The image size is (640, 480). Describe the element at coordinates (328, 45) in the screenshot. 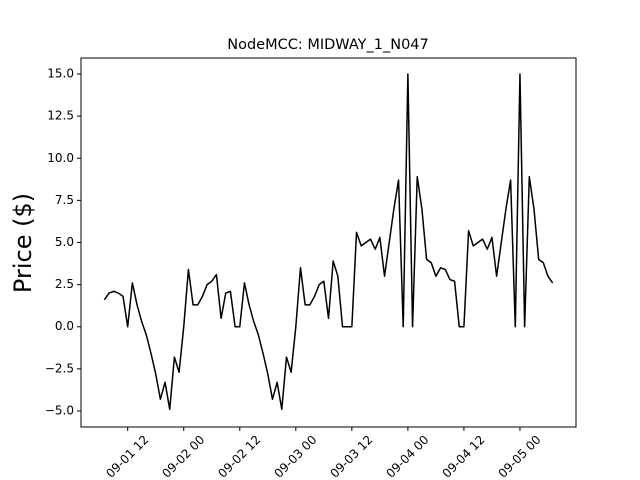

I see `chart-title: NodeMCC: MIDWAY_1_N047` at that location.